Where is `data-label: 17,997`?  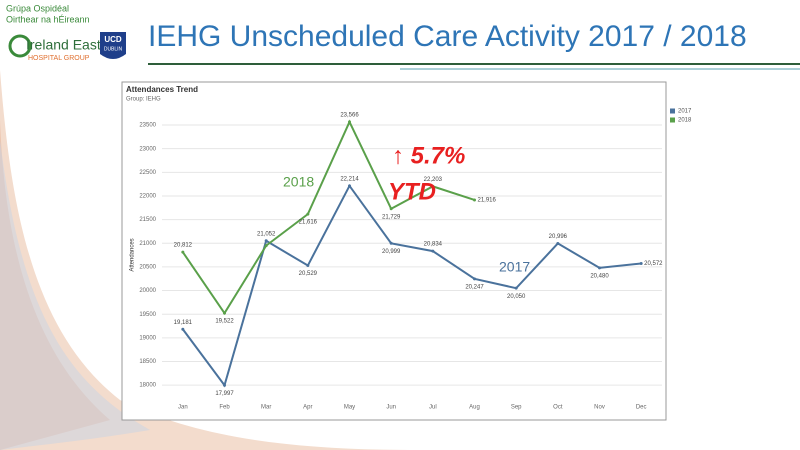 data-label: 17,997 is located at coordinates (224, 394).